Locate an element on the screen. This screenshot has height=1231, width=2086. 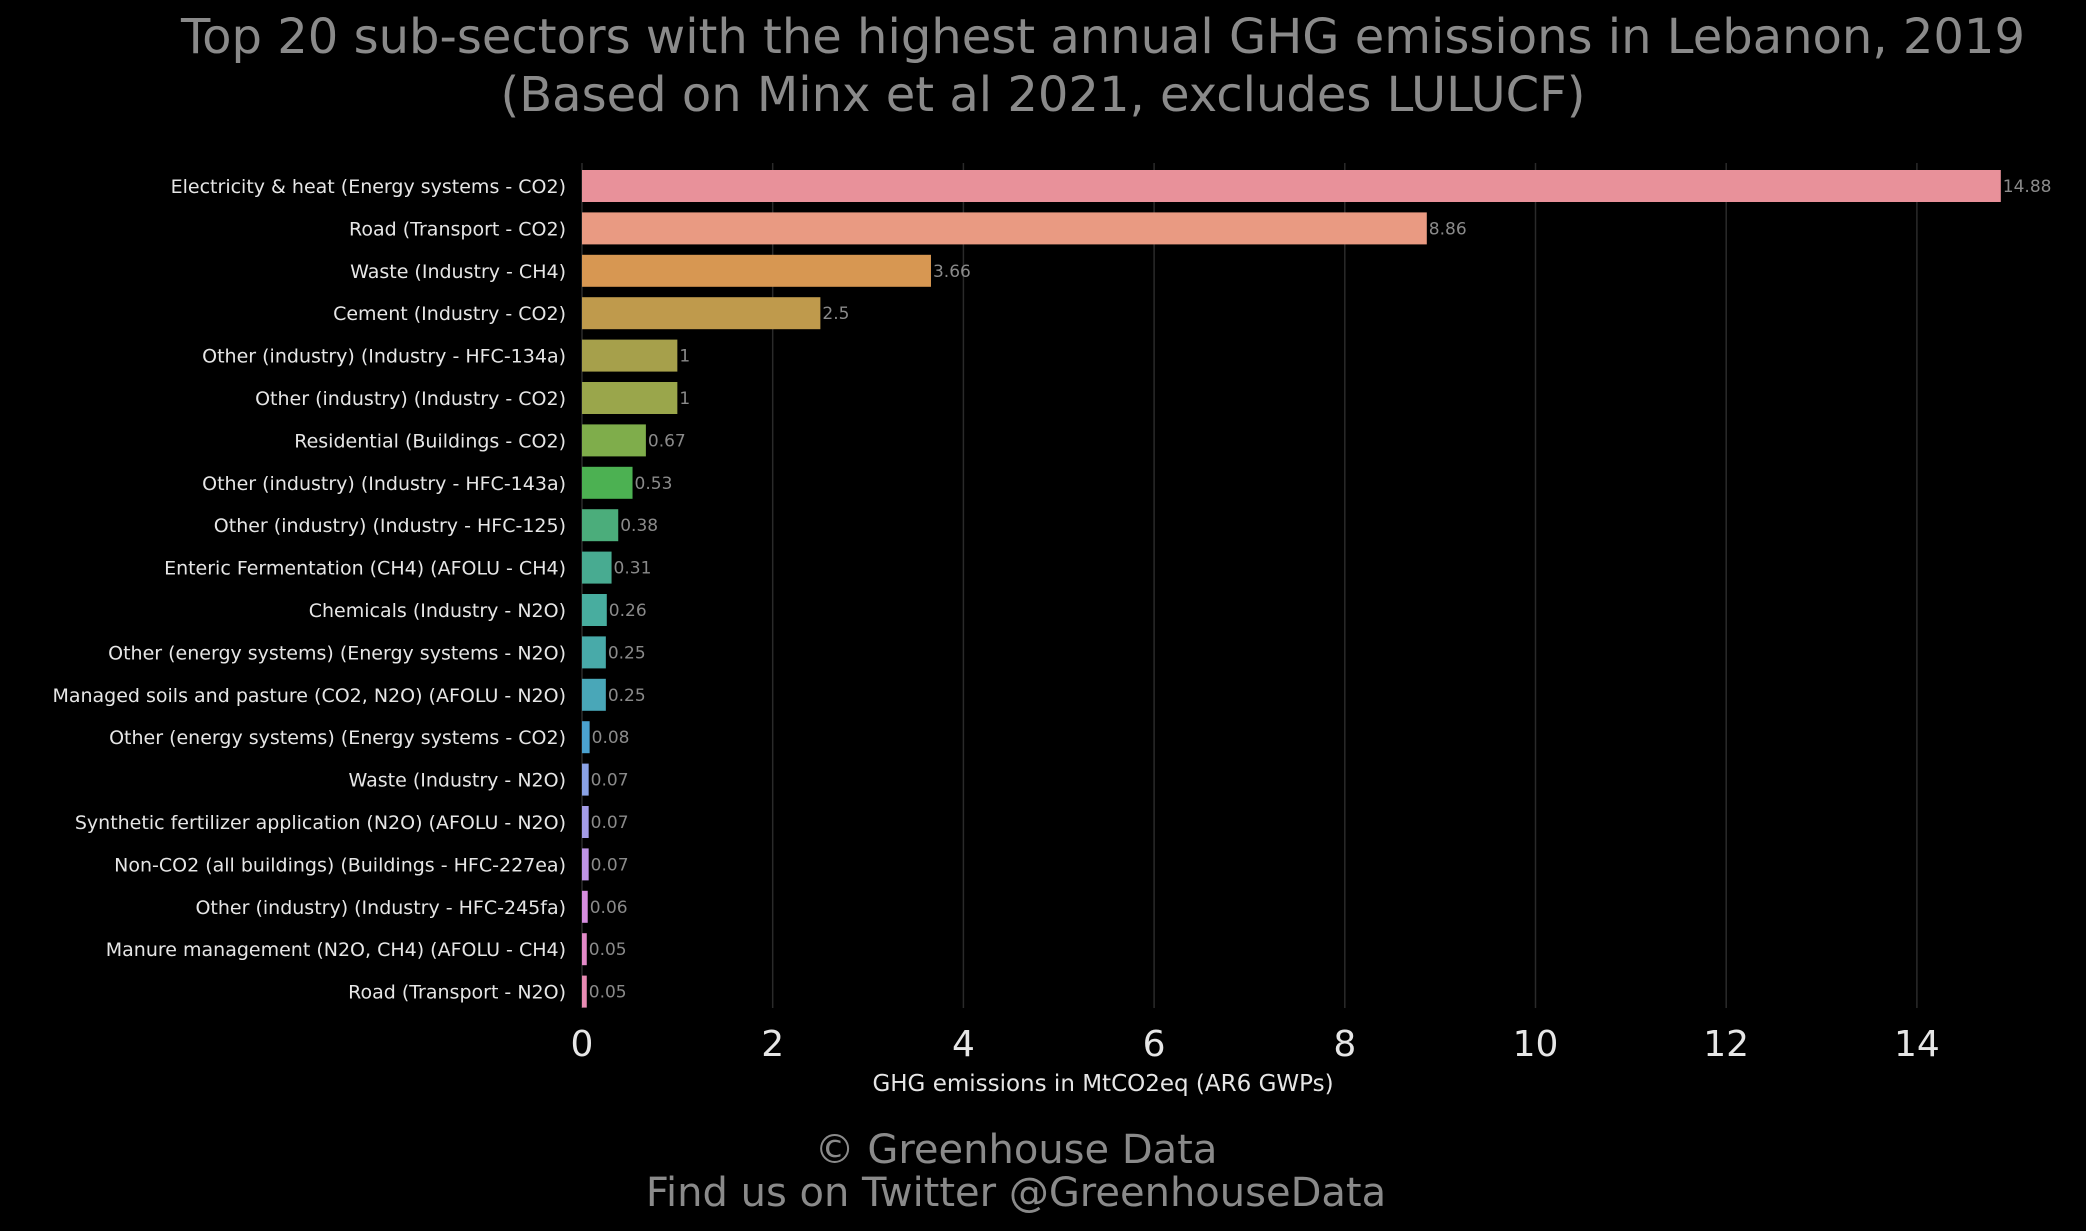
category-label: Other (industry) (Industry - HFC-143a) is located at coordinates (384, 484).